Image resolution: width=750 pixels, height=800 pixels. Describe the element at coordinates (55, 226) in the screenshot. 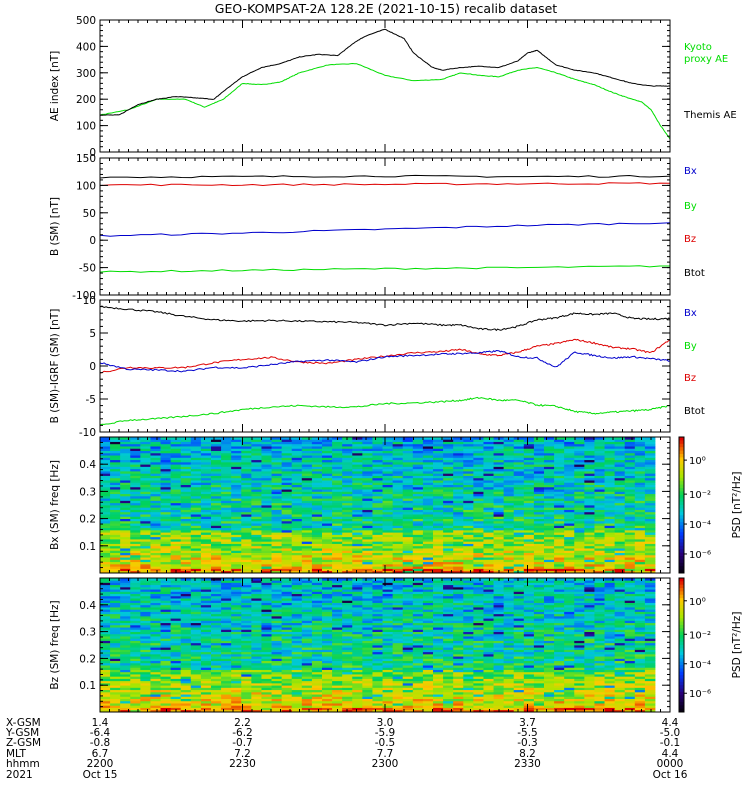

I see `y-axis-label: B (SM) [nT]` at that location.